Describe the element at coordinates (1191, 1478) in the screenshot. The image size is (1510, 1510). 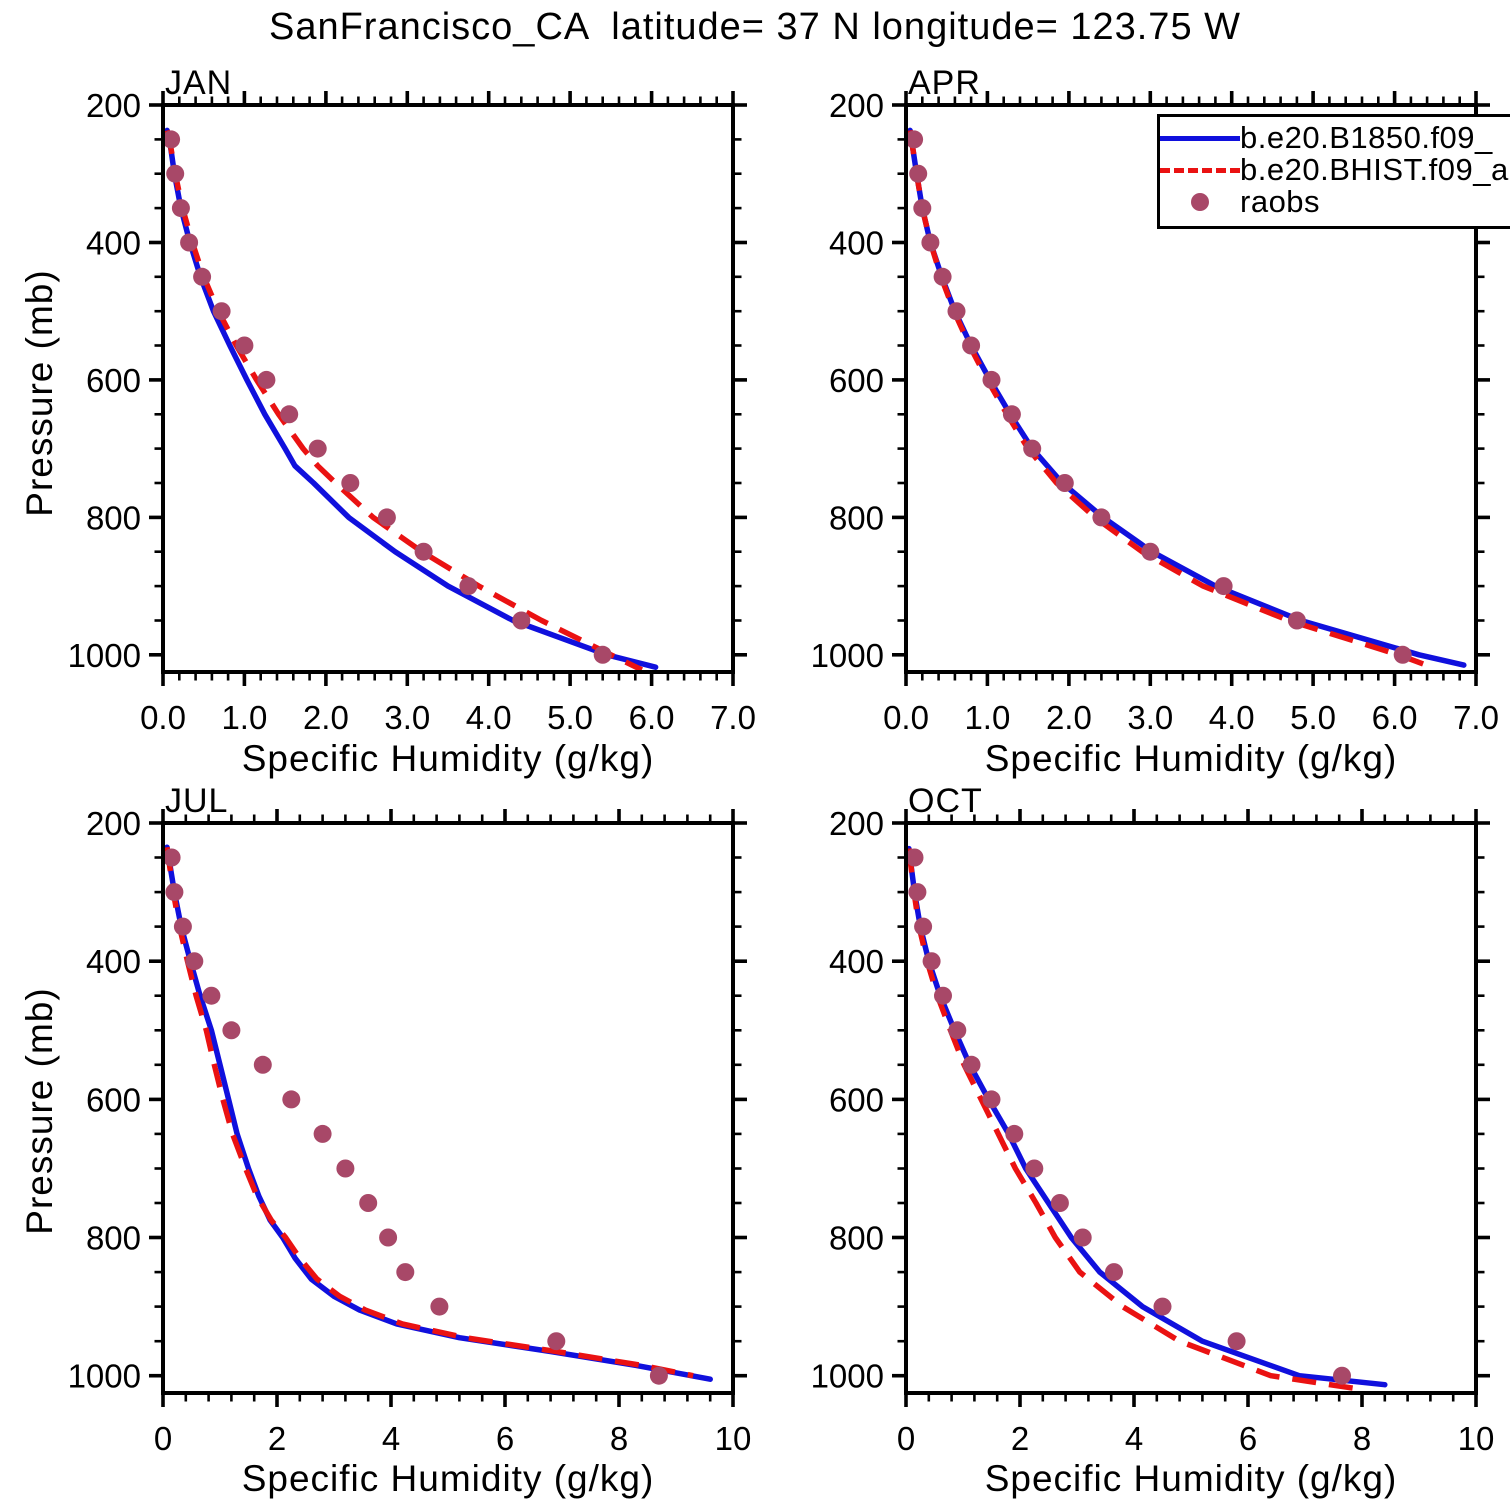
I see `x-axis-title-oct: Specific Humidity (g/kg)` at that location.